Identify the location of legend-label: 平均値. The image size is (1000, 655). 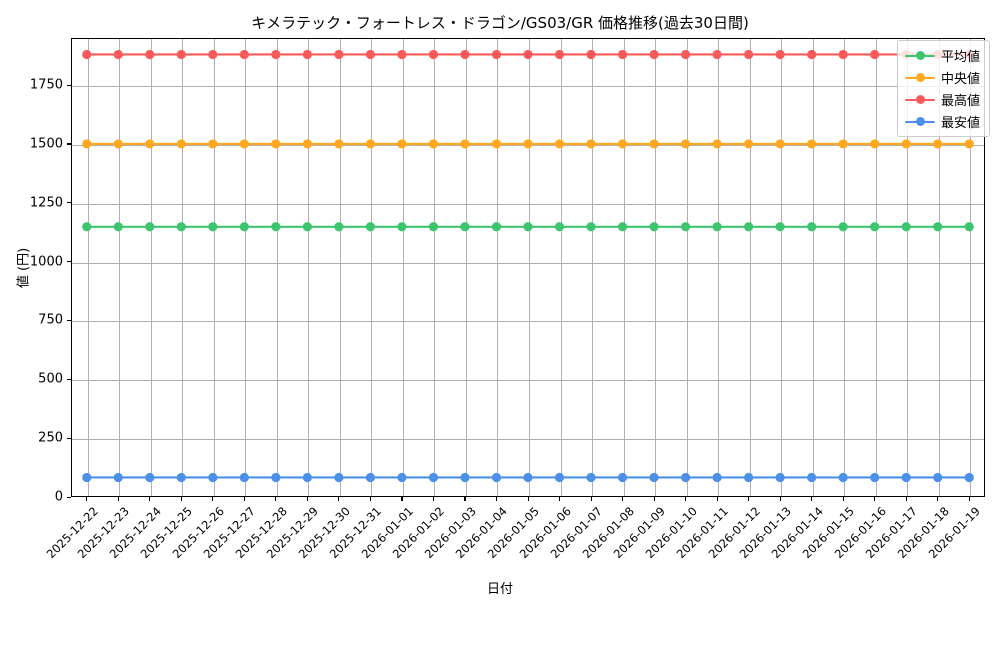
(960, 57).